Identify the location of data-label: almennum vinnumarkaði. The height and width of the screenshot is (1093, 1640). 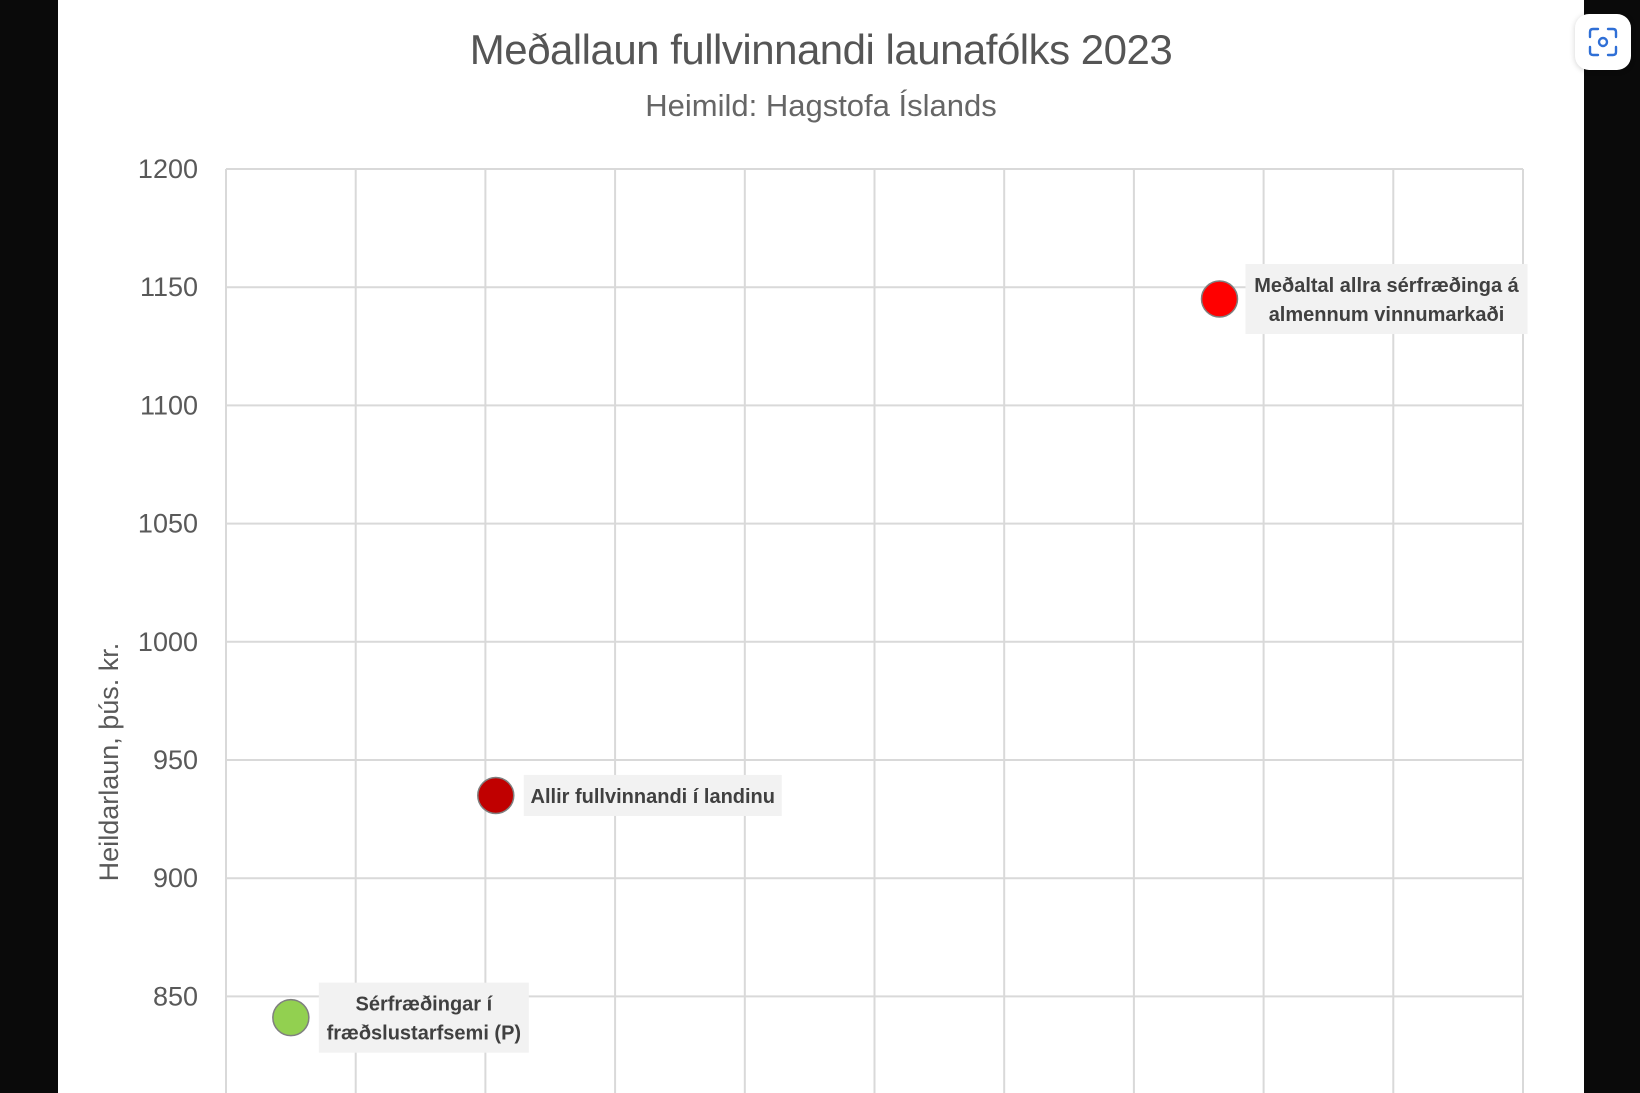
(1387, 315).